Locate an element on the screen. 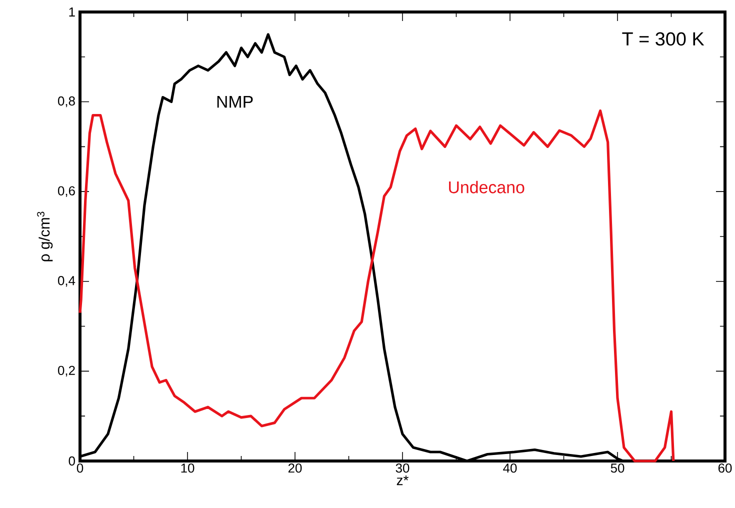  text: Undecano is located at coordinates (486, 187).